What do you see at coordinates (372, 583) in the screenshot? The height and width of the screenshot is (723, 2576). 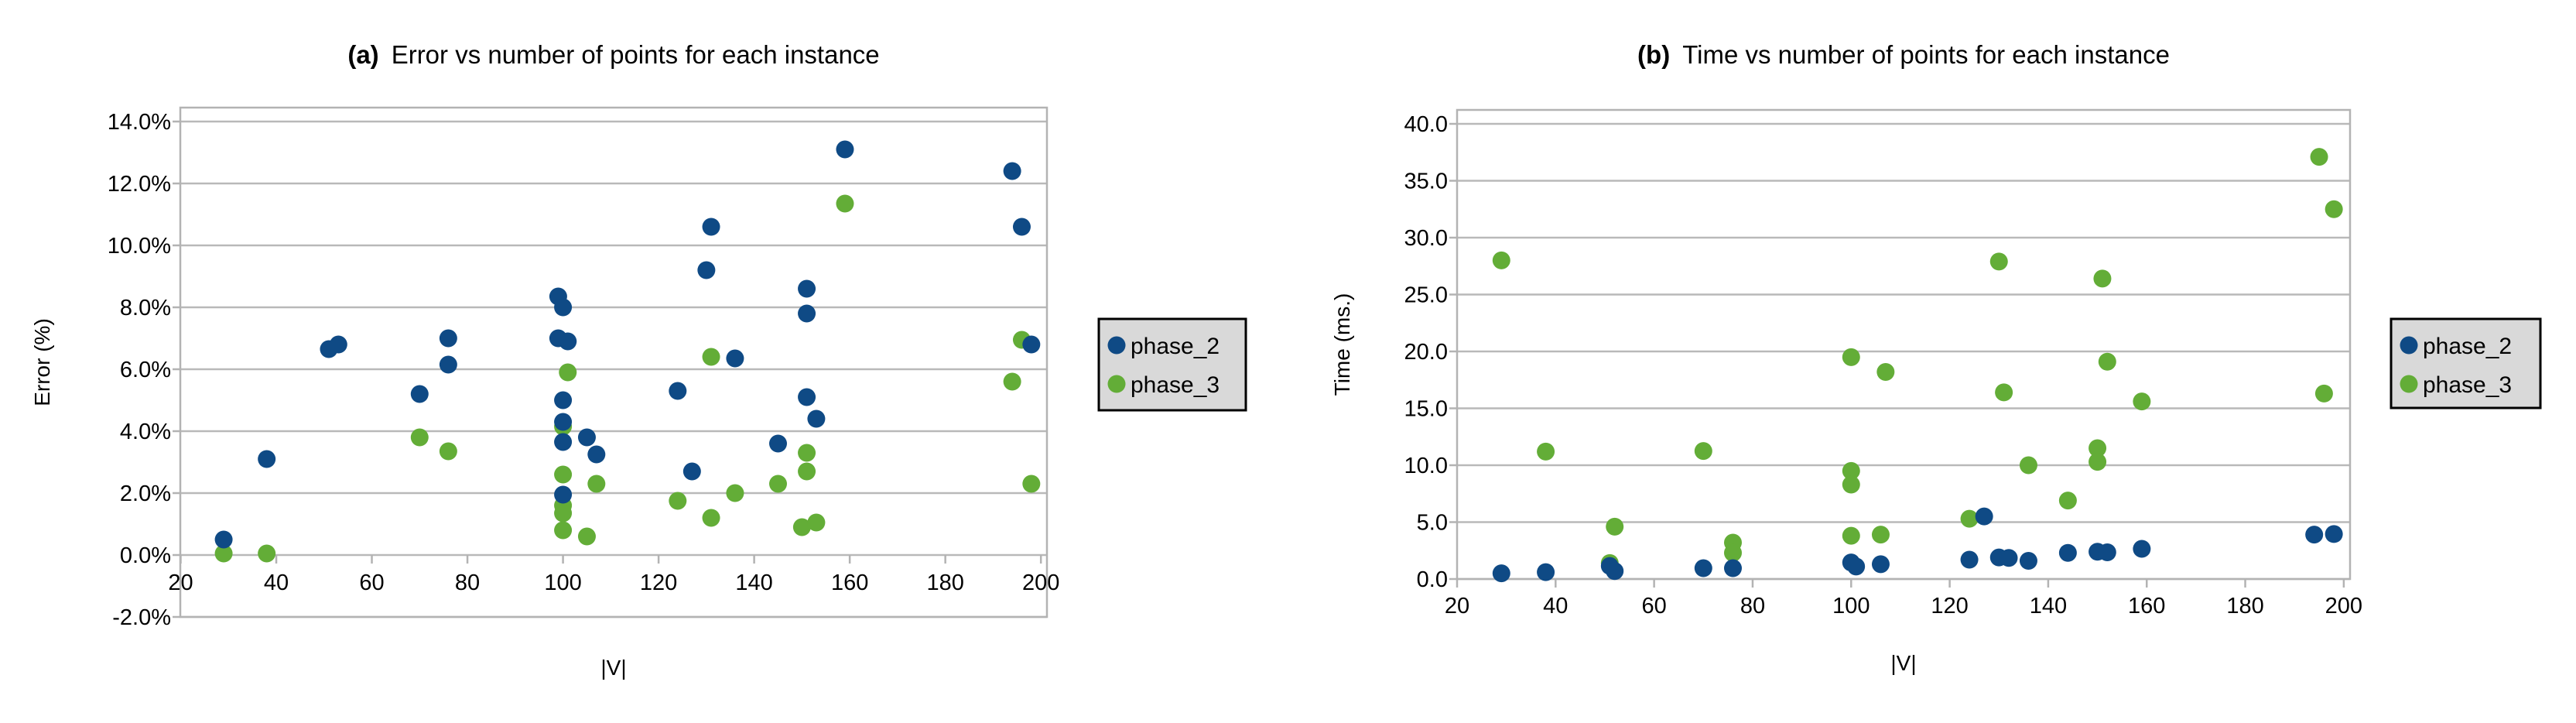 I see `x-tick-label: 60` at bounding box center [372, 583].